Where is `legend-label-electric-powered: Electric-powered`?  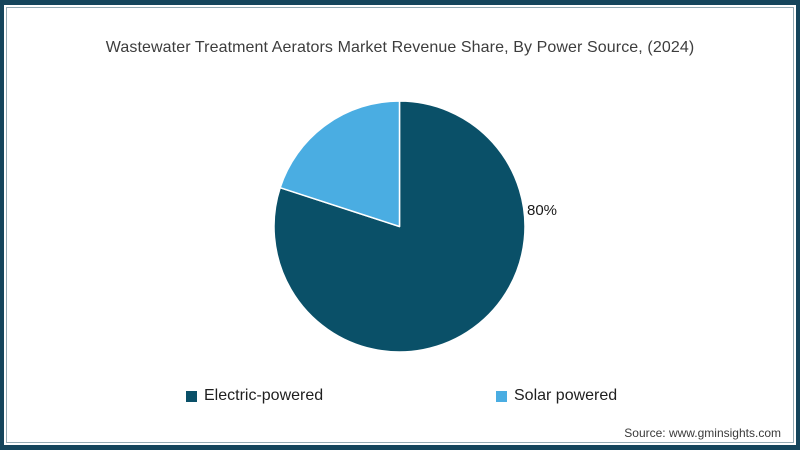 legend-label-electric-powered: Electric-powered is located at coordinates (264, 395).